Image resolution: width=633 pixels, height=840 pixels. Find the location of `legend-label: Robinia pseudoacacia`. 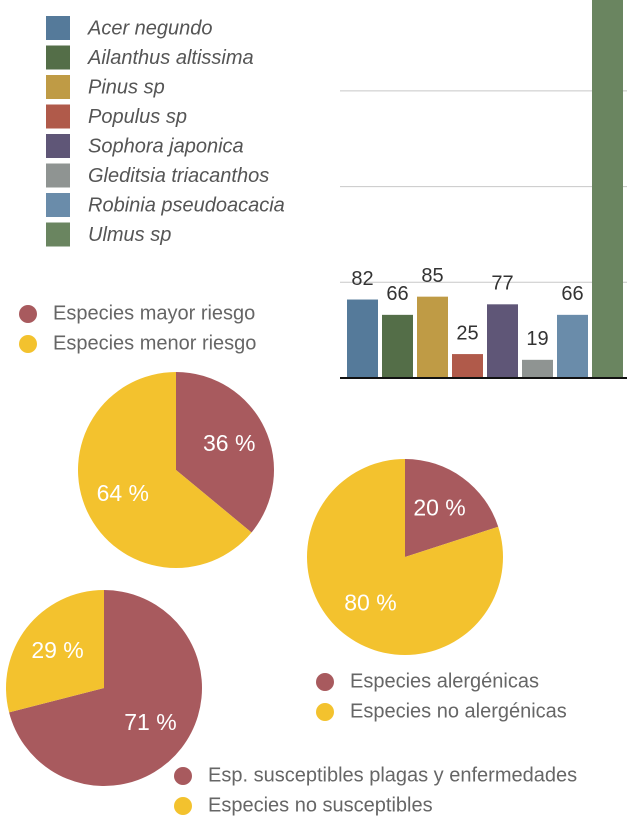

legend-label: Robinia pseudoacacia is located at coordinates (186, 205).